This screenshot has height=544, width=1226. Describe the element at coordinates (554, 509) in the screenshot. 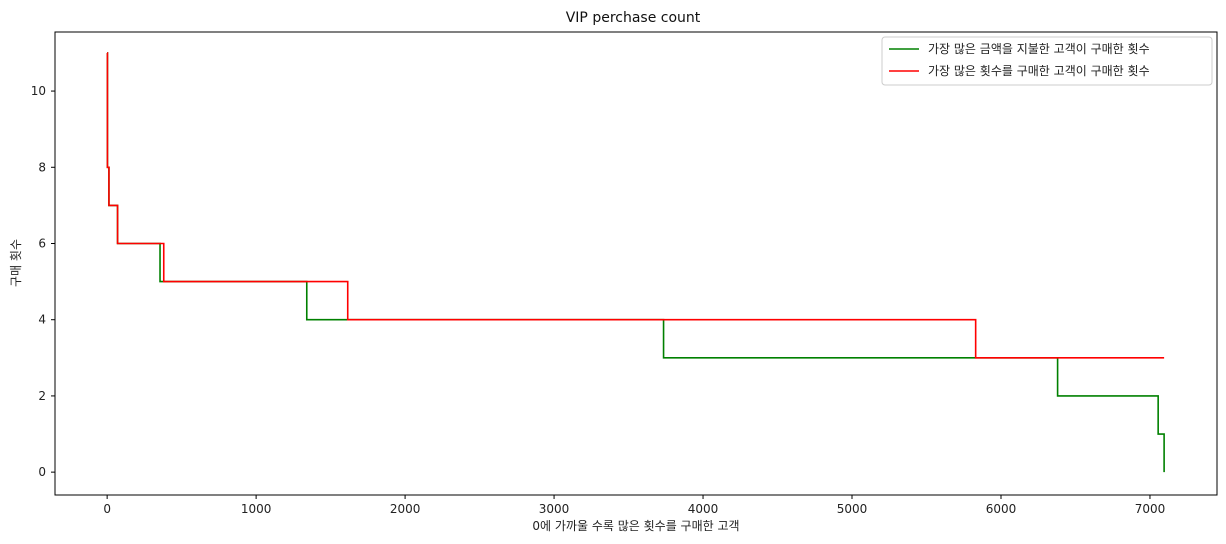

I see `x-tick-label: 3000` at that location.